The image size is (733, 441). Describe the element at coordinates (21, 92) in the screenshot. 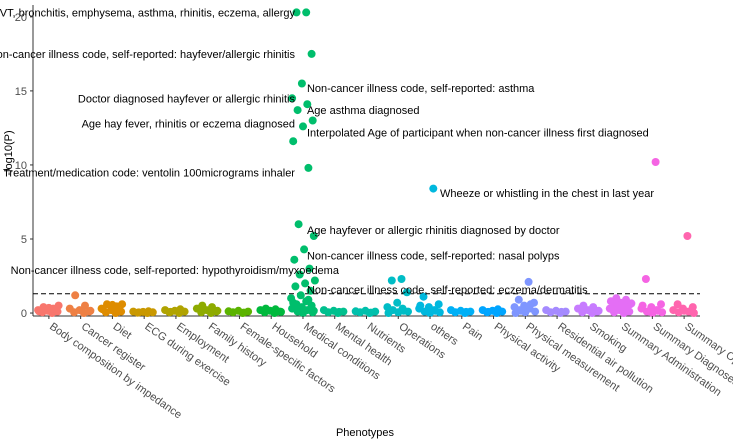

I see `y-tick-label: 15` at that location.